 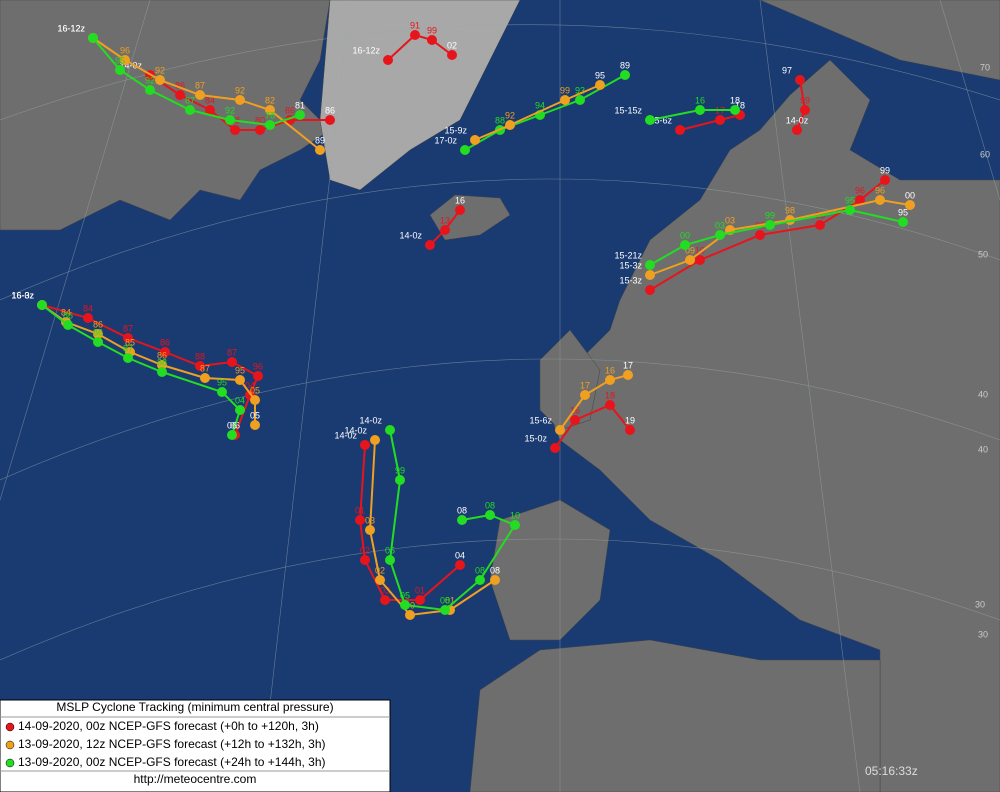 I want to click on track-label: 16-3z, so click(x=22, y=295).